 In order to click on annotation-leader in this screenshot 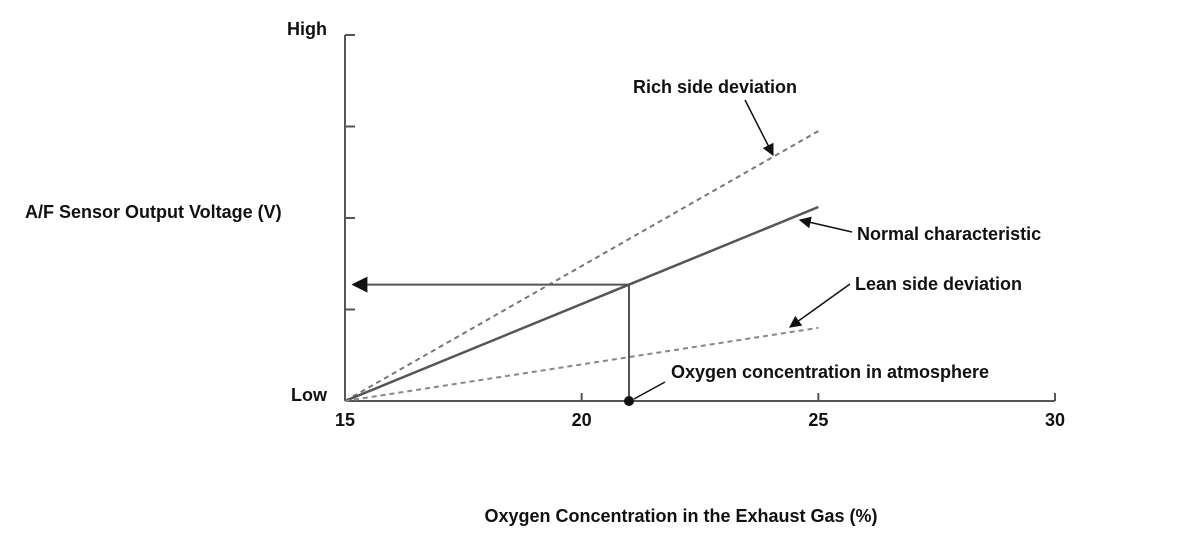, I will do `click(649, 390)`.